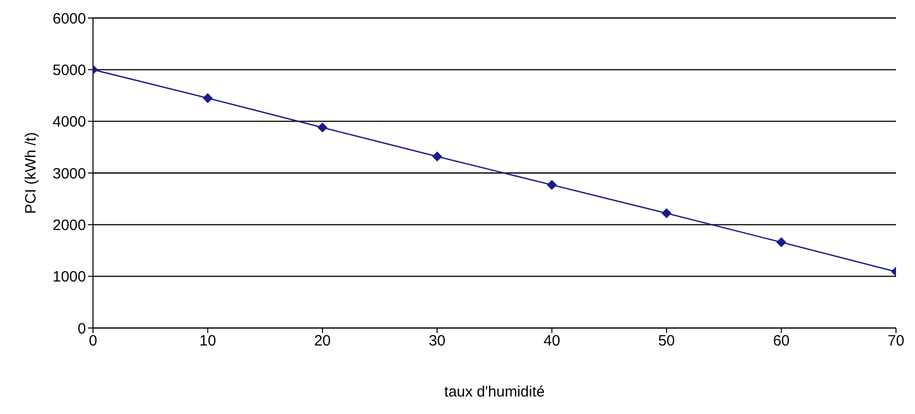 This screenshot has width=915, height=414. Describe the element at coordinates (69, 225) in the screenshot. I see `y-tick-label: 2000` at that location.